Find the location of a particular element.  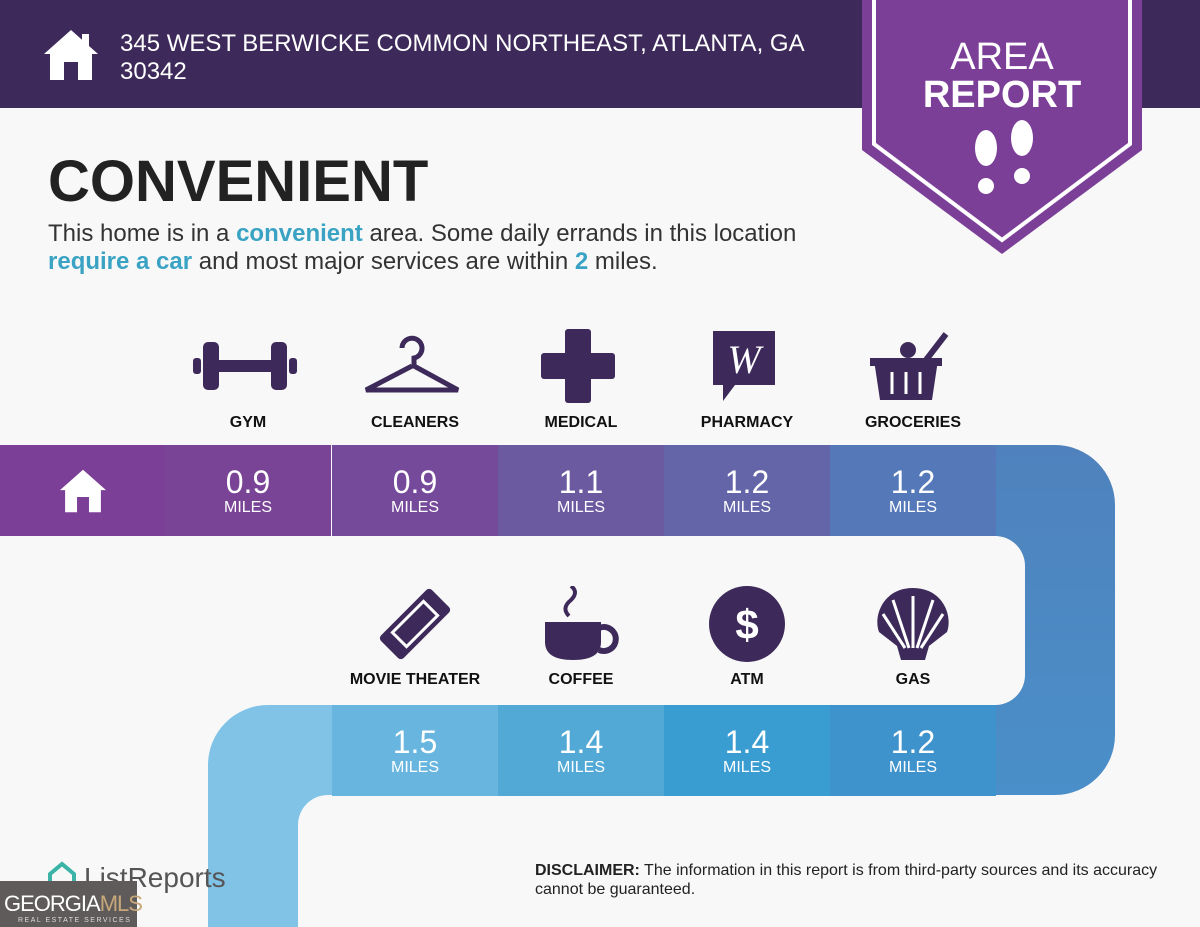

amenity-label: ATM is located at coordinates (747, 679).